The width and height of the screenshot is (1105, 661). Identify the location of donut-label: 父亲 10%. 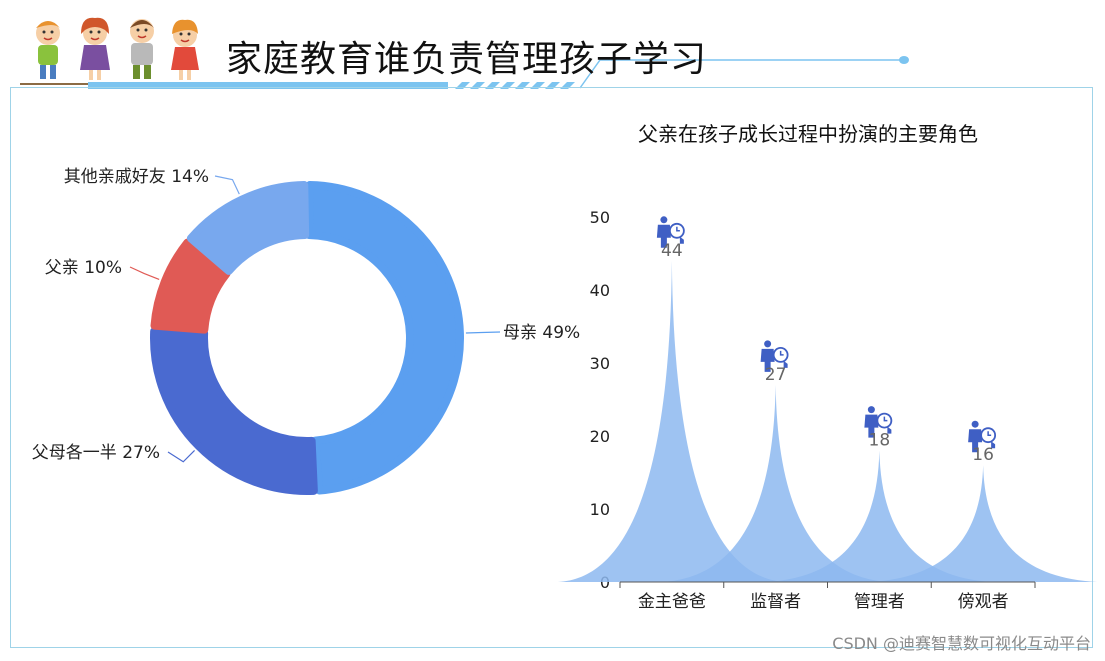
(83, 268).